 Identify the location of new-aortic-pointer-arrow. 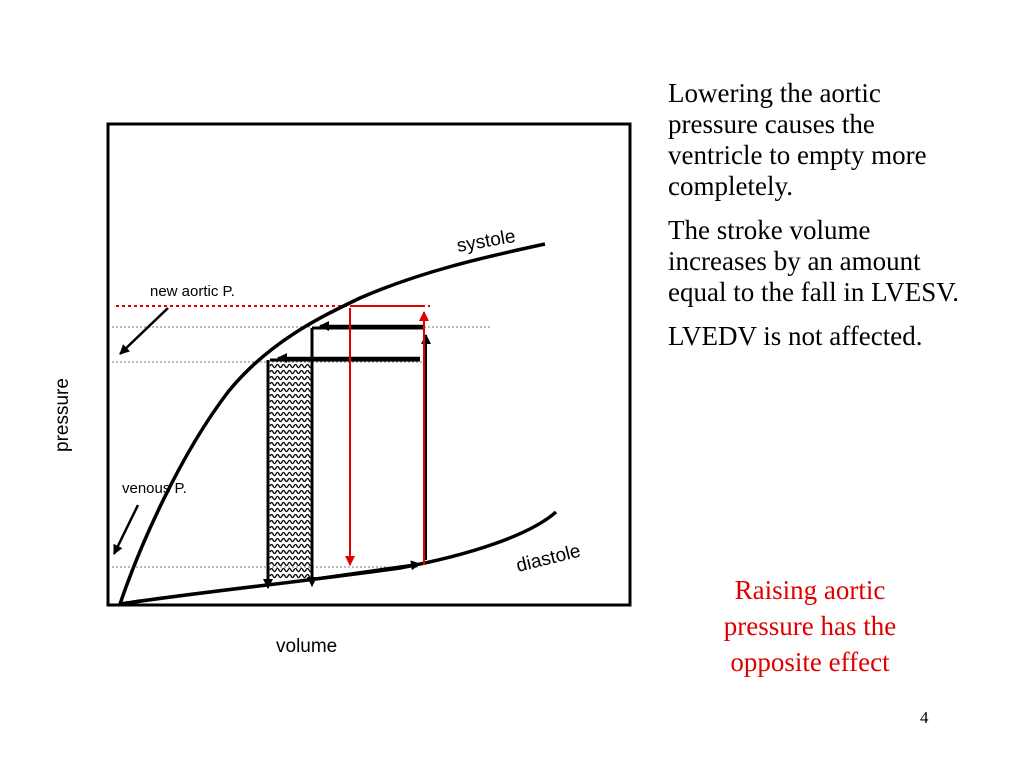
(144, 331).